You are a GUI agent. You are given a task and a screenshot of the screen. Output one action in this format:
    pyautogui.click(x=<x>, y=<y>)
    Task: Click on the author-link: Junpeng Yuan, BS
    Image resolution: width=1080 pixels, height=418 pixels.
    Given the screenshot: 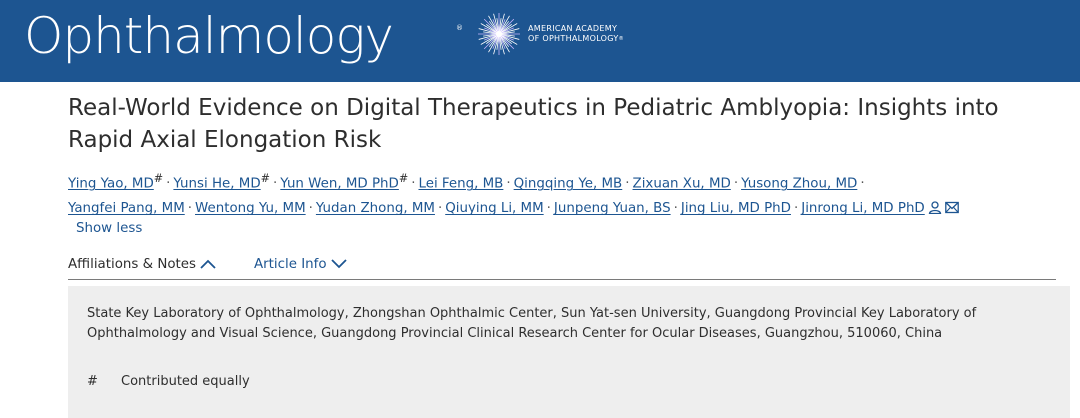 What is the action you would take?
    pyautogui.click(x=612, y=209)
    